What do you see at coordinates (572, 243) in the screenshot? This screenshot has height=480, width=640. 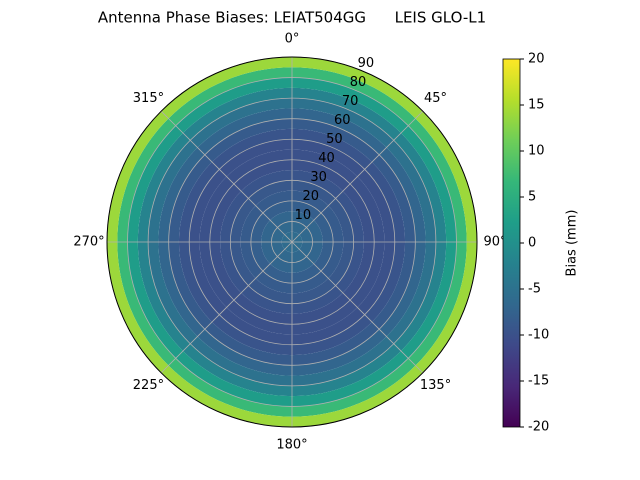 I see `colorbar-label: Bias (mm)` at bounding box center [572, 243].